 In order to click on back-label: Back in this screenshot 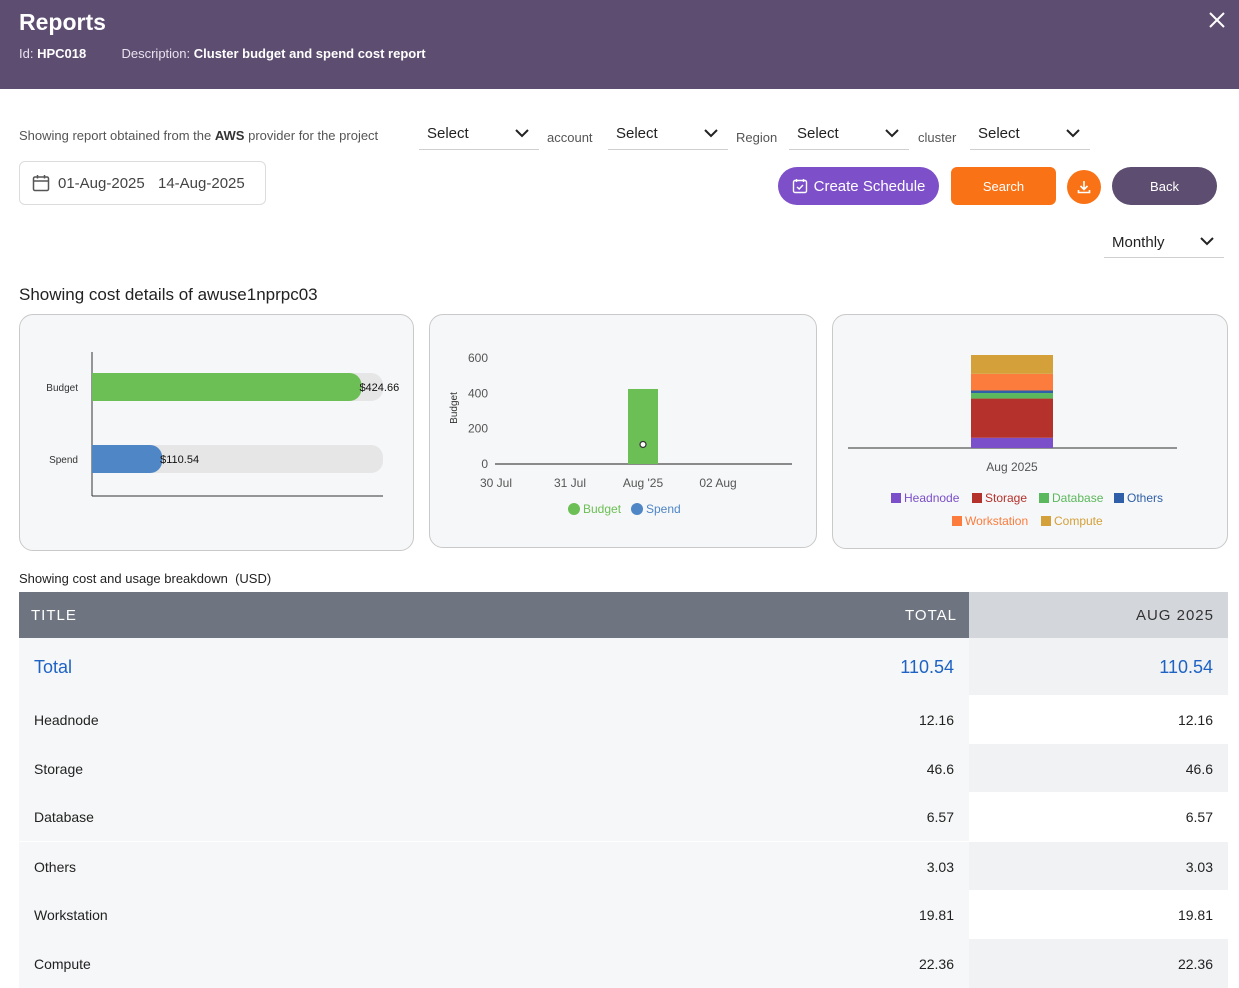, I will do `click(1164, 186)`.